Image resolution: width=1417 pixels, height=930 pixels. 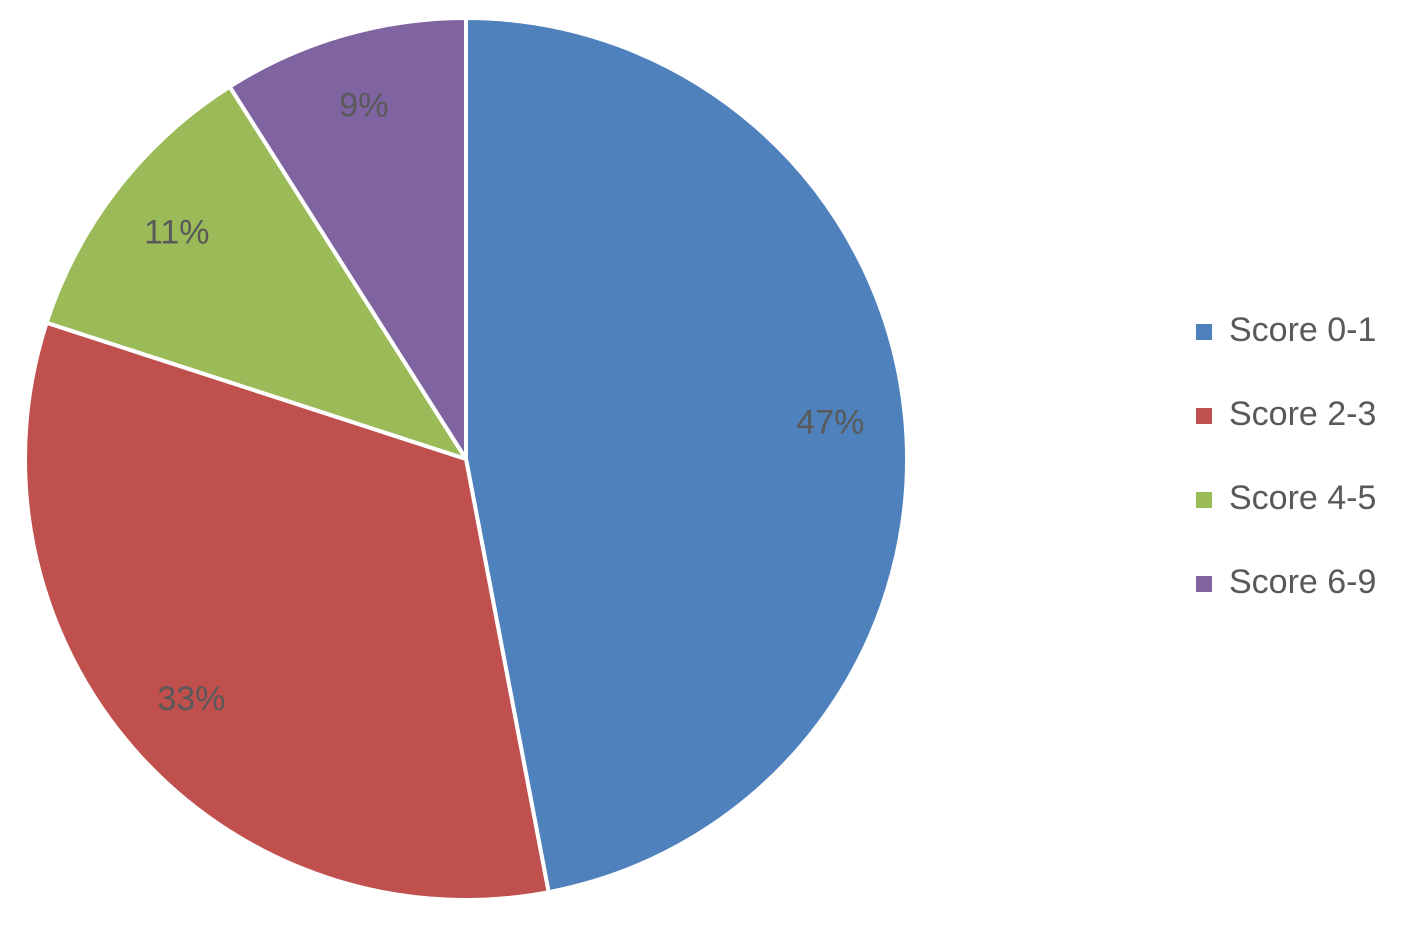 What do you see at coordinates (1302, 498) in the screenshot?
I see `legend-label: Score 4-5` at bounding box center [1302, 498].